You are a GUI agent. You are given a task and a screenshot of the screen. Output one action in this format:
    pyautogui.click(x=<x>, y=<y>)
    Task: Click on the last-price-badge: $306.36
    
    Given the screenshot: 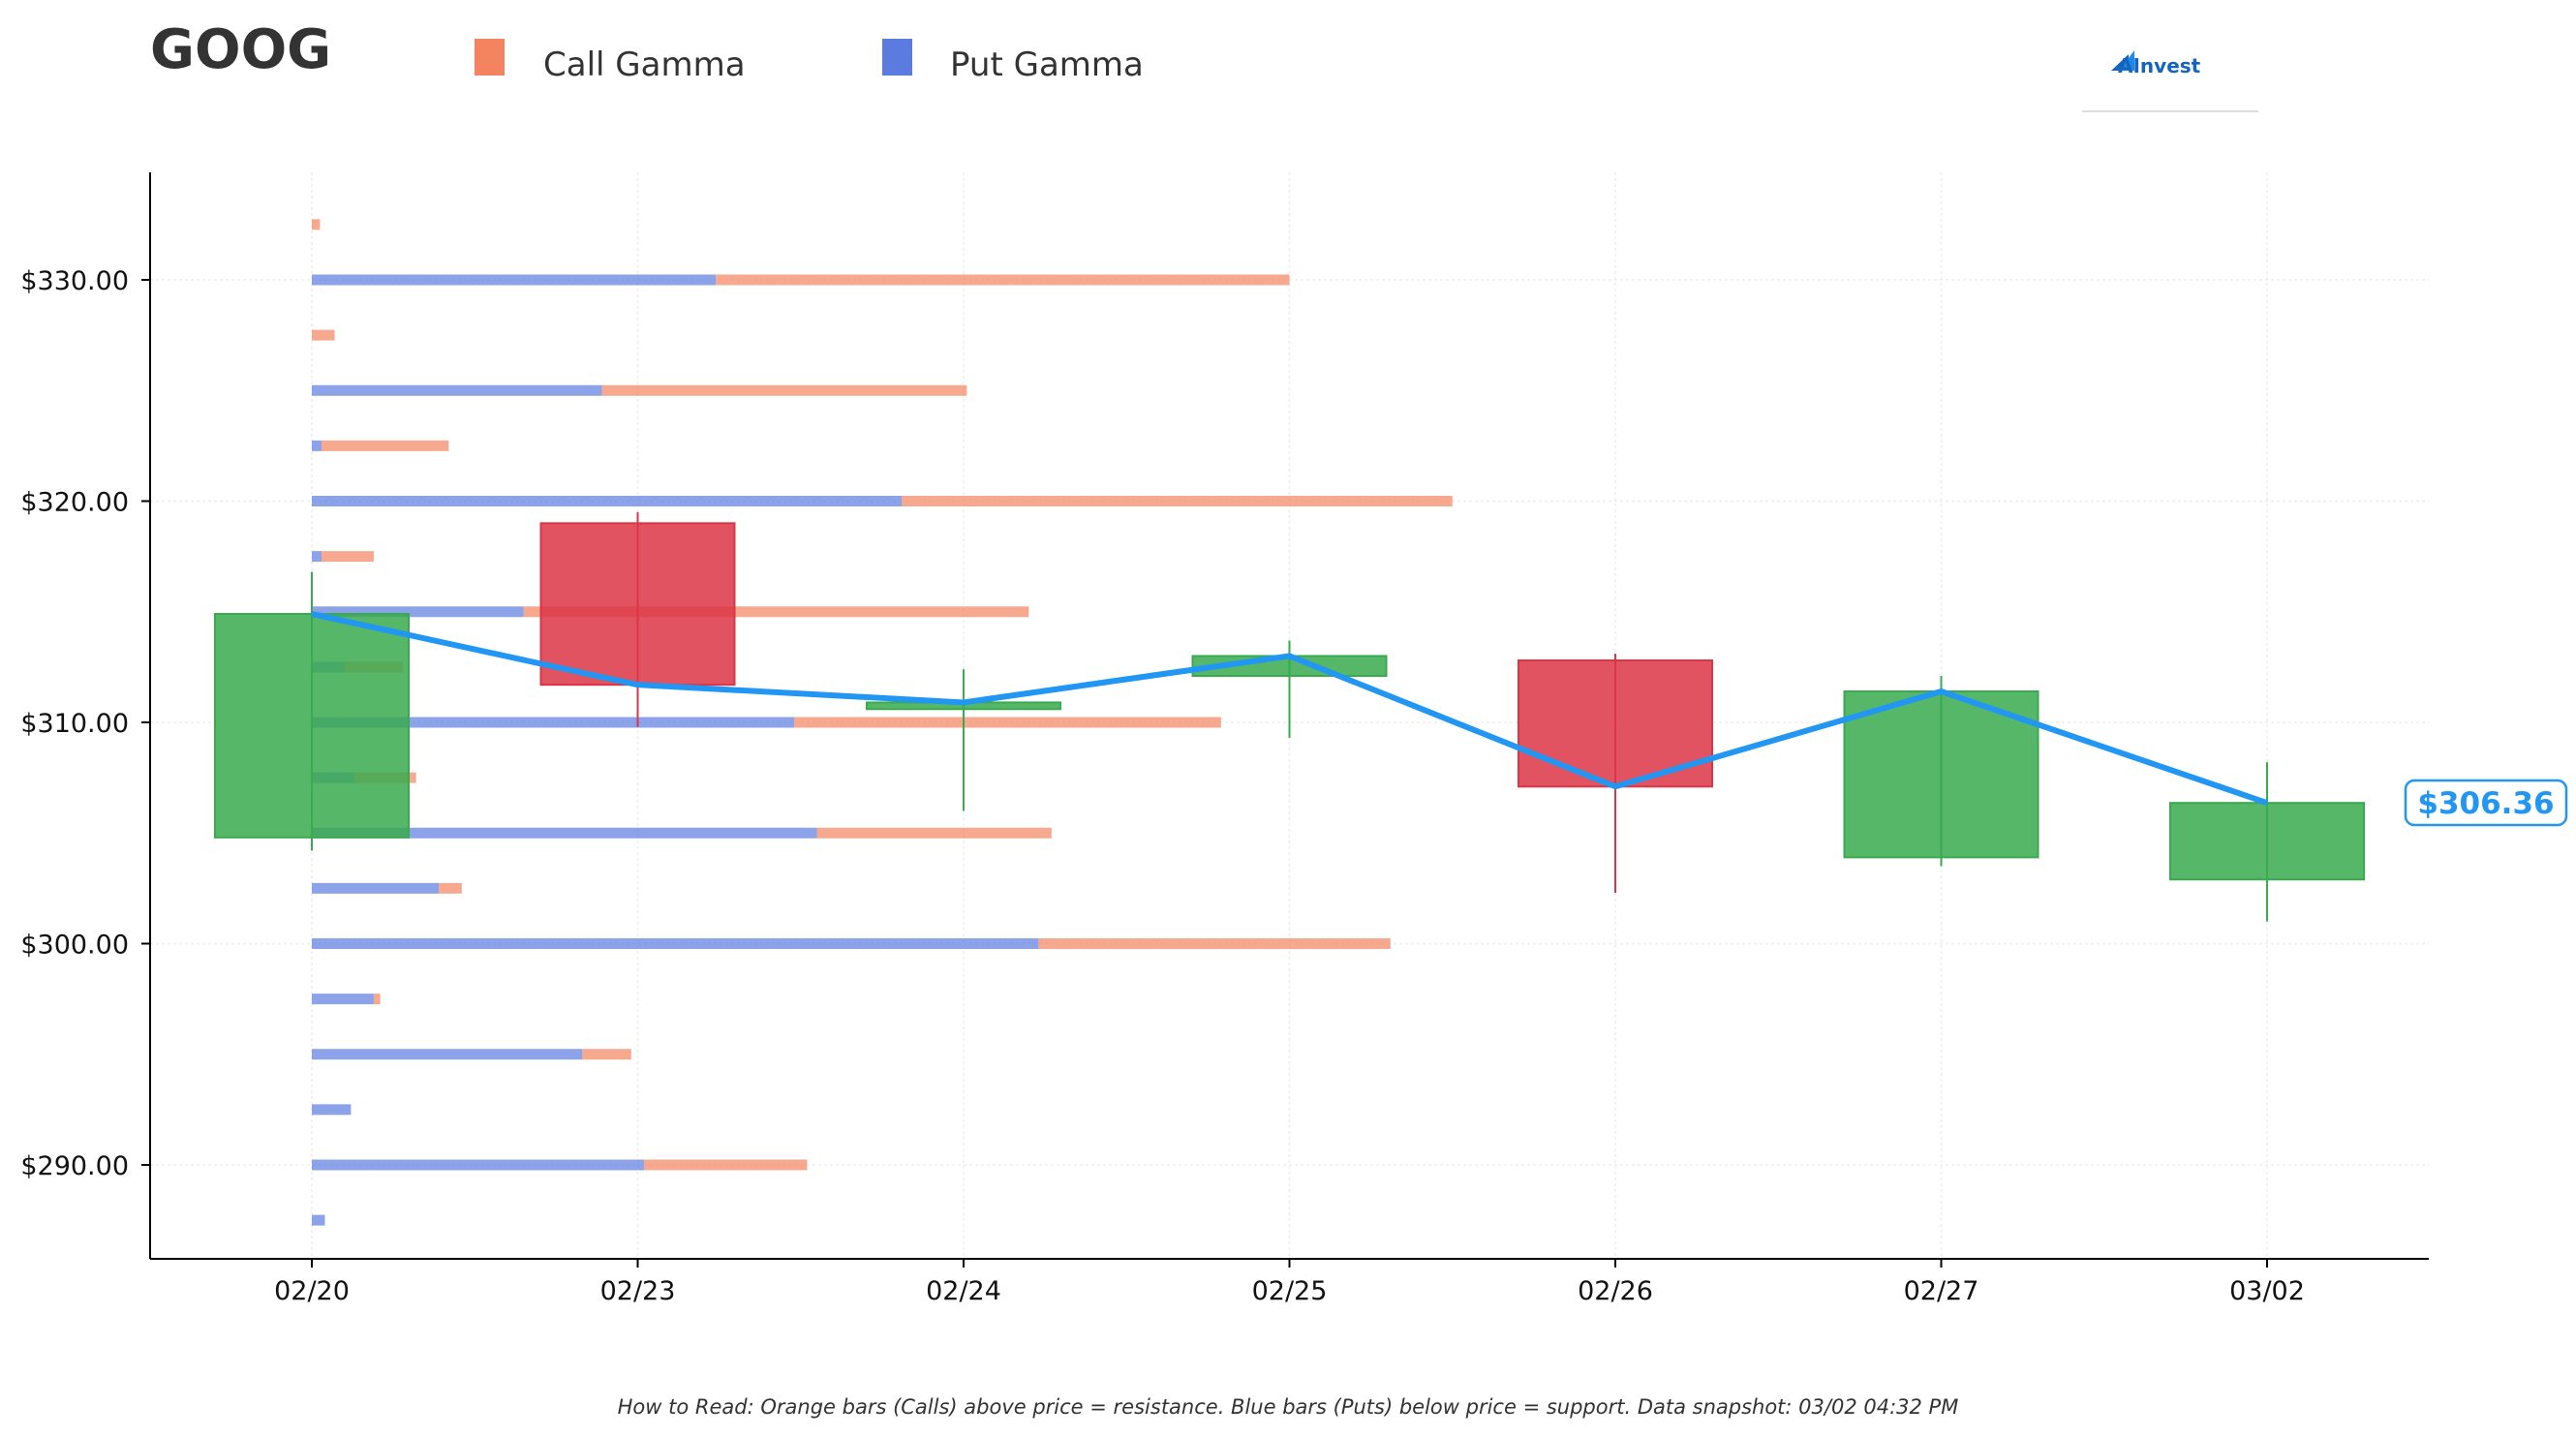 What is the action you would take?
    pyautogui.click(x=2486, y=803)
    